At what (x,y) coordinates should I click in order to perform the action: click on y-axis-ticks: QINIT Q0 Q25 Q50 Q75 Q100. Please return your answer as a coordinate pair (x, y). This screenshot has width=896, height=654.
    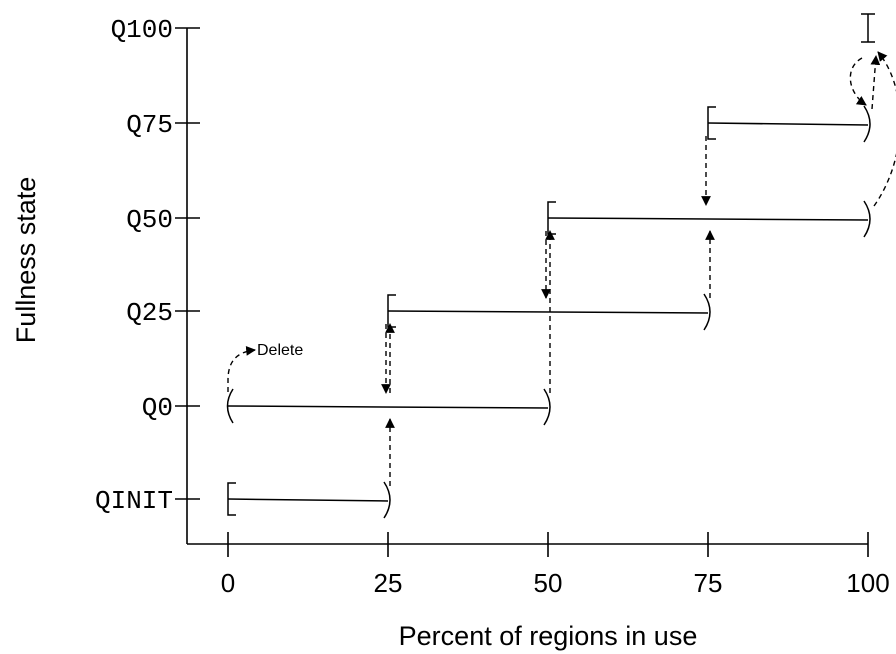
    Looking at the image, I should click on (147, 265).